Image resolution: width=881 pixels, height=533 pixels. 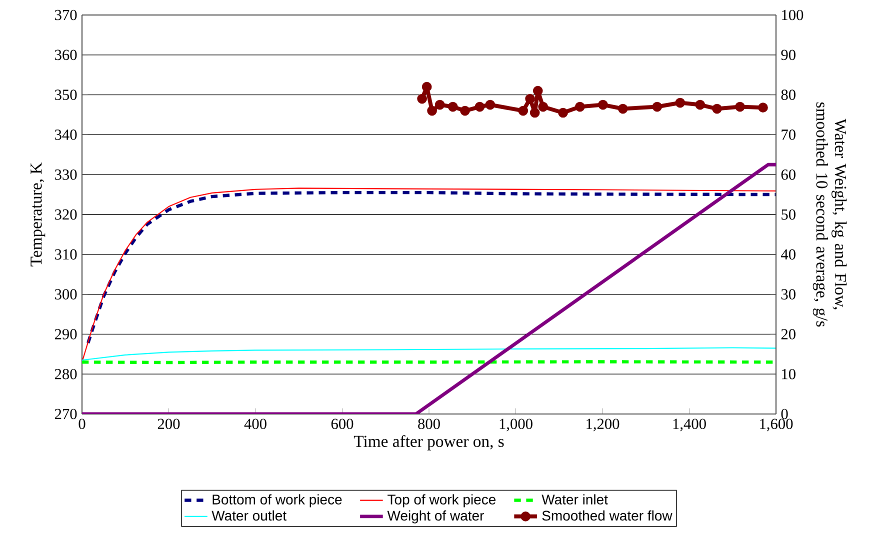 What do you see at coordinates (66, 95) in the screenshot?
I see `y-tick-label: 350` at bounding box center [66, 95].